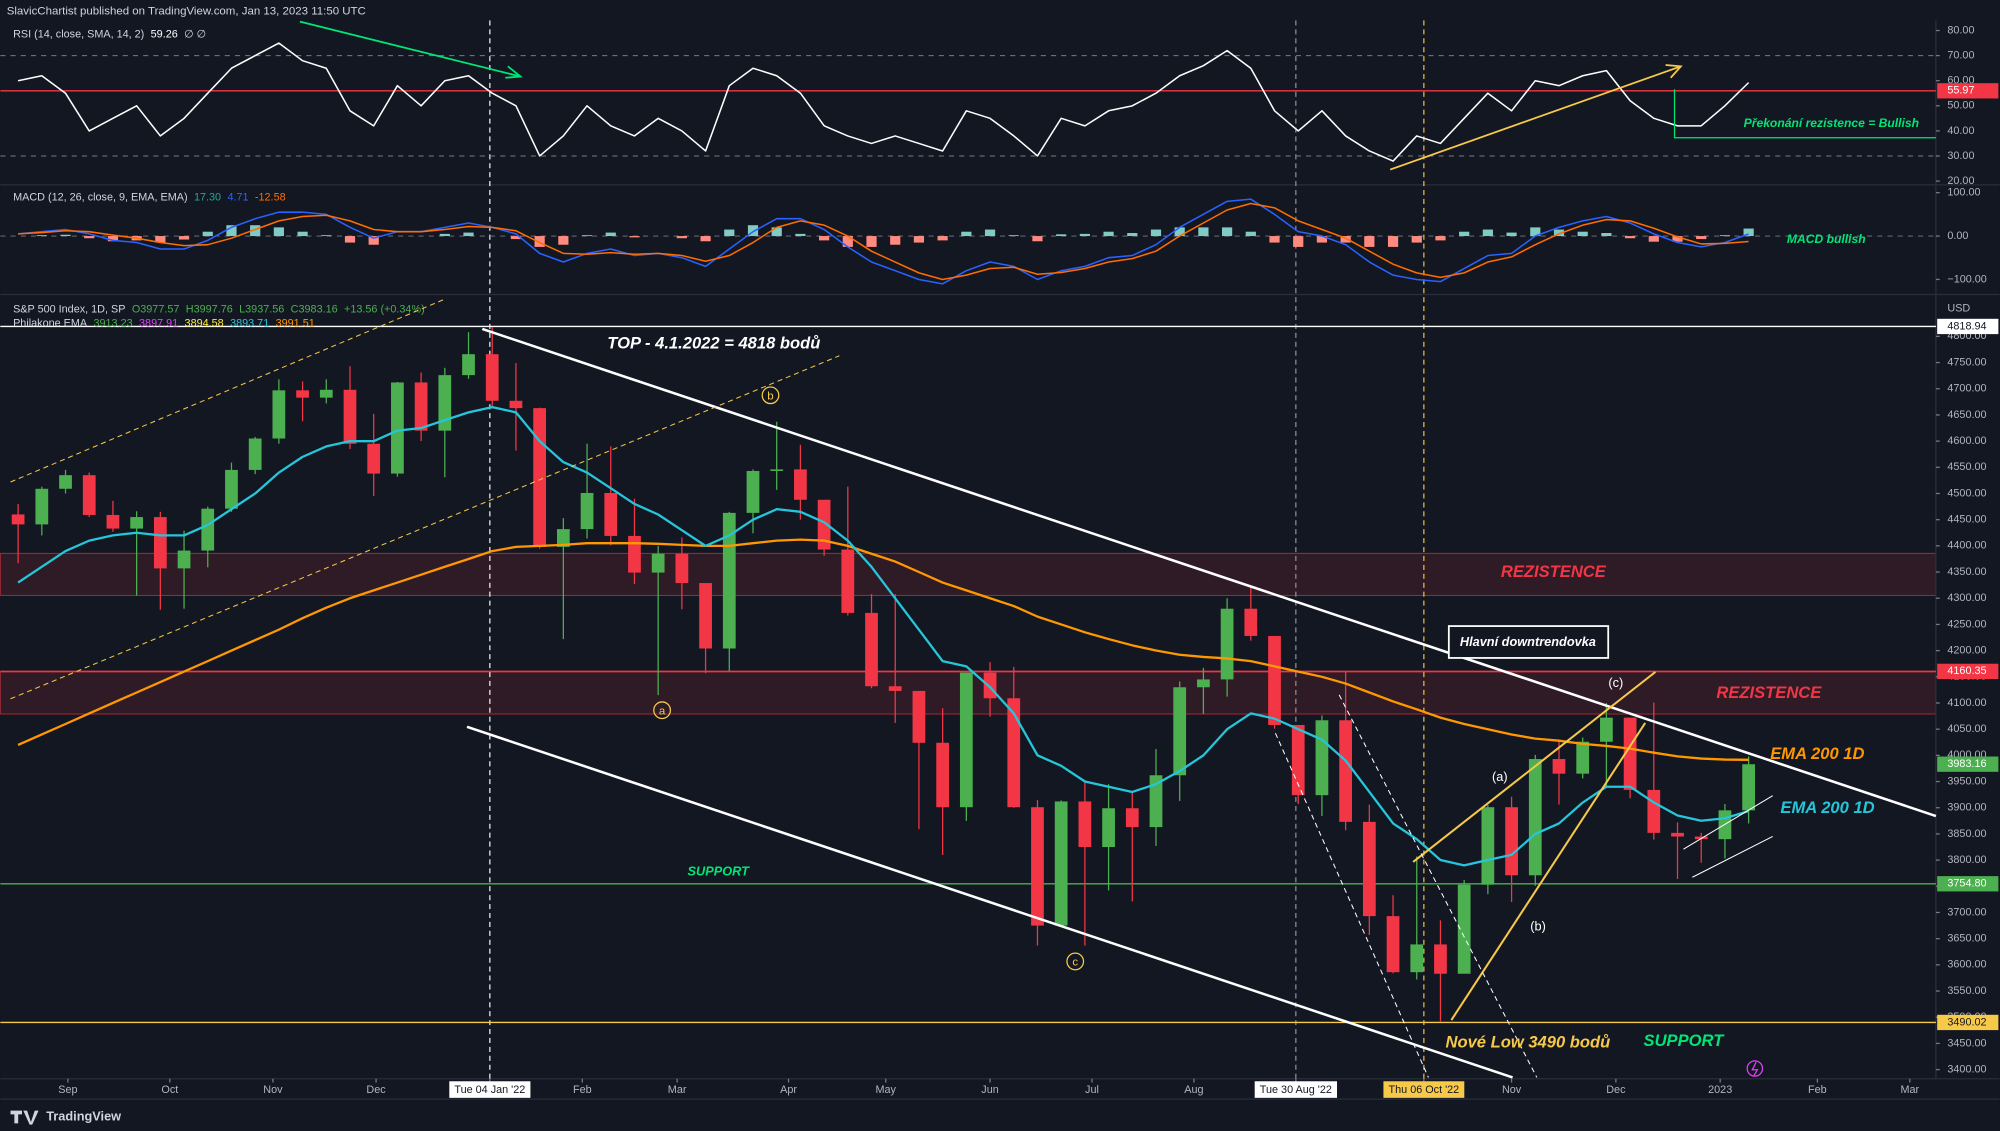 The image size is (2000, 1131). I want to click on y-tick-label: 3850.00, so click(1966, 834).